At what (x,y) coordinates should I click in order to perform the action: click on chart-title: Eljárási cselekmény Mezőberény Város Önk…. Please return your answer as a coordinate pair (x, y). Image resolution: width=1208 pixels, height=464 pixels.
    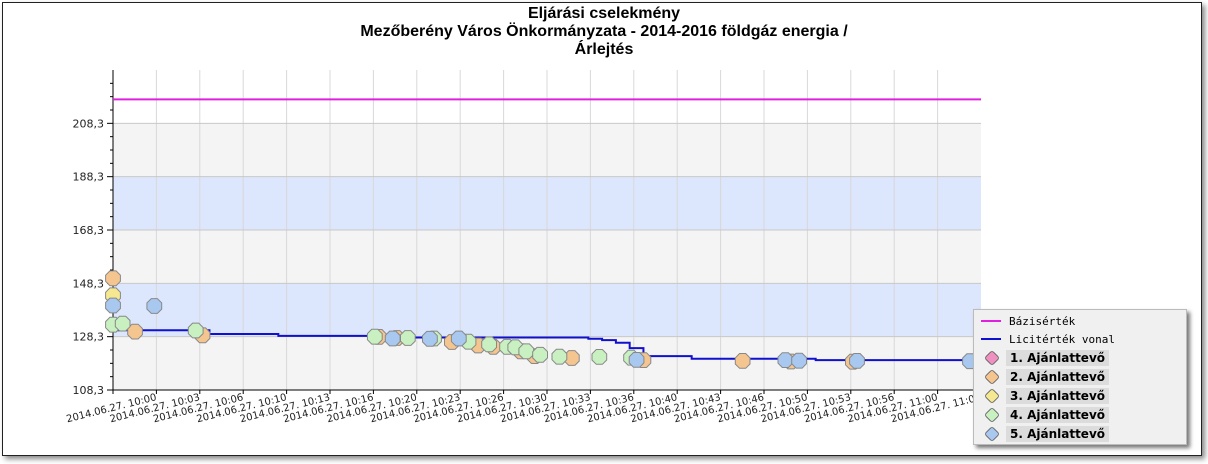
    Looking at the image, I should click on (604, 32).